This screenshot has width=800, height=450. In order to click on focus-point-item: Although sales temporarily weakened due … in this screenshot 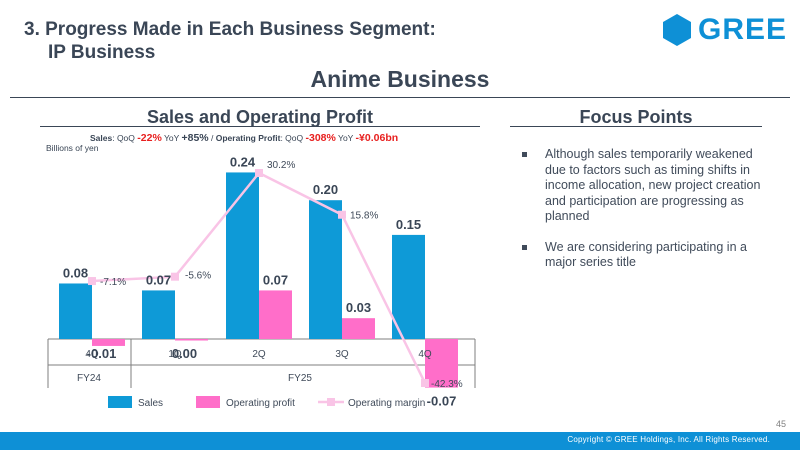, I will do `click(647, 186)`.